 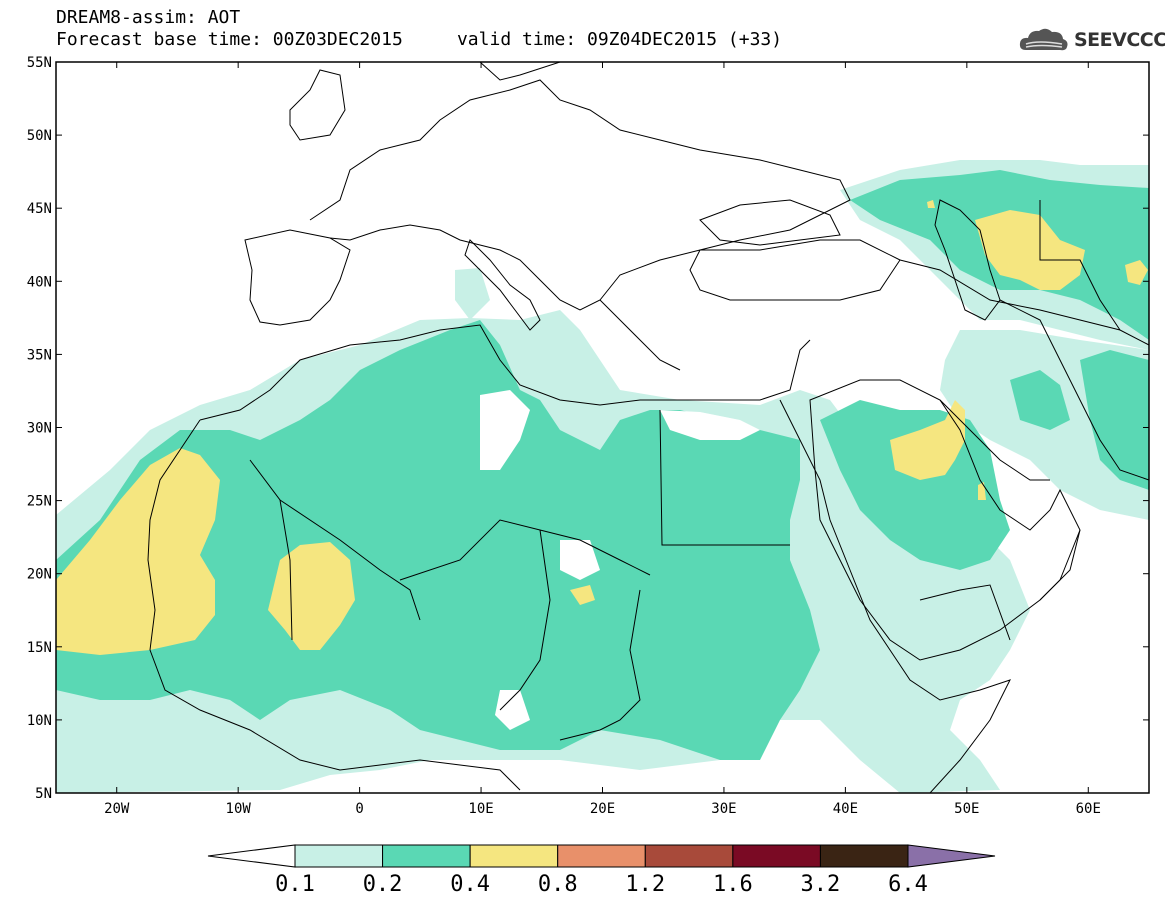 I want to click on lon-tick-label: 0, so click(x=359, y=809).